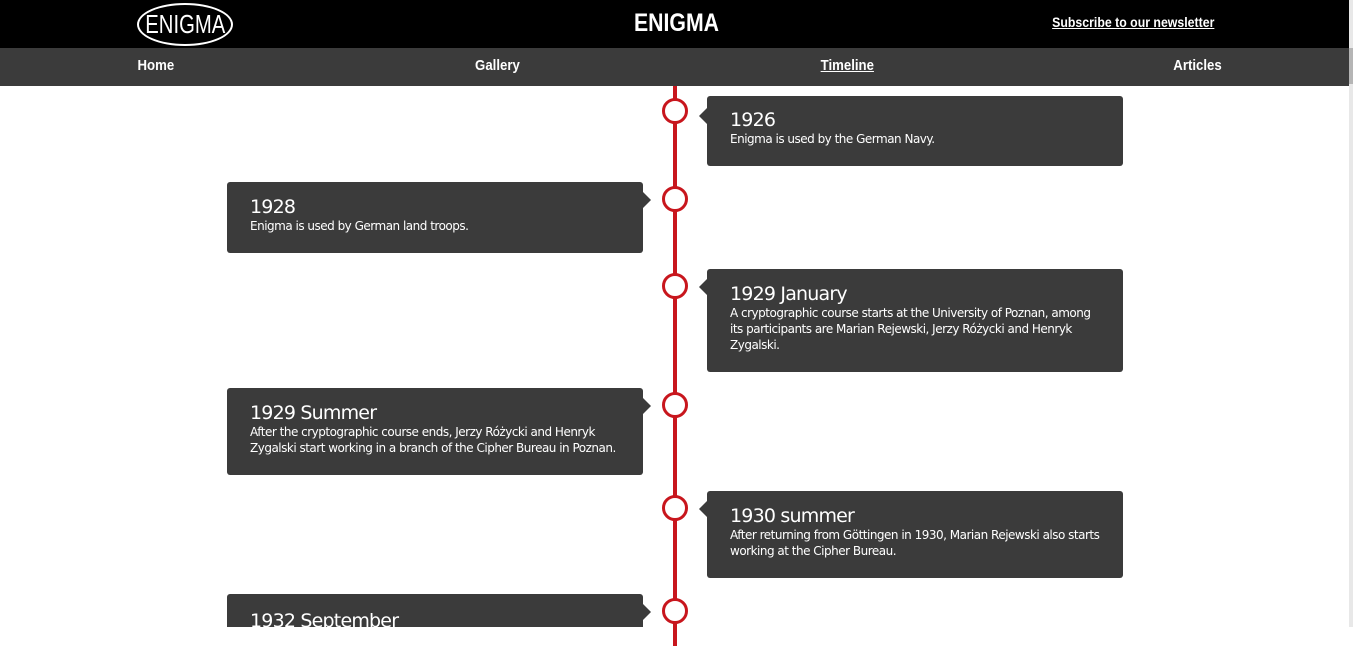 Image resolution: width=1353 pixels, height=646 pixels. What do you see at coordinates (911, 131) in the screenshot?
I see `timeline-event-card: 1926 Enigma is used by the German Navy.` at bounding box center [911, 131].